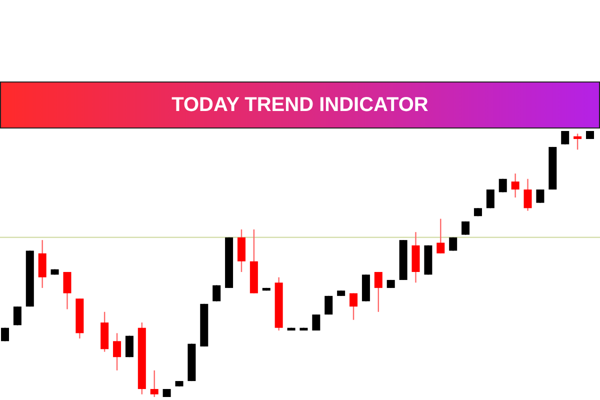 Image resolution: width=600 pixels, height=400 pixels. What do you see at coordinates (300, 105) in the screenshot?
I see `chart-title: TODAY TREND INDICATOR` at bounding box center [300, 105].